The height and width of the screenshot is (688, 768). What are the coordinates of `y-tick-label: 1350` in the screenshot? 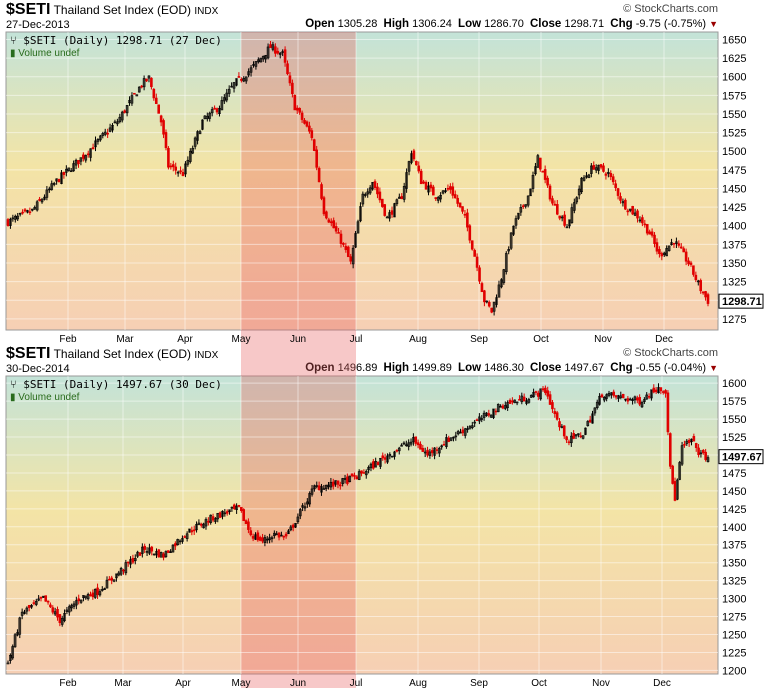 It's located at (734, 564).